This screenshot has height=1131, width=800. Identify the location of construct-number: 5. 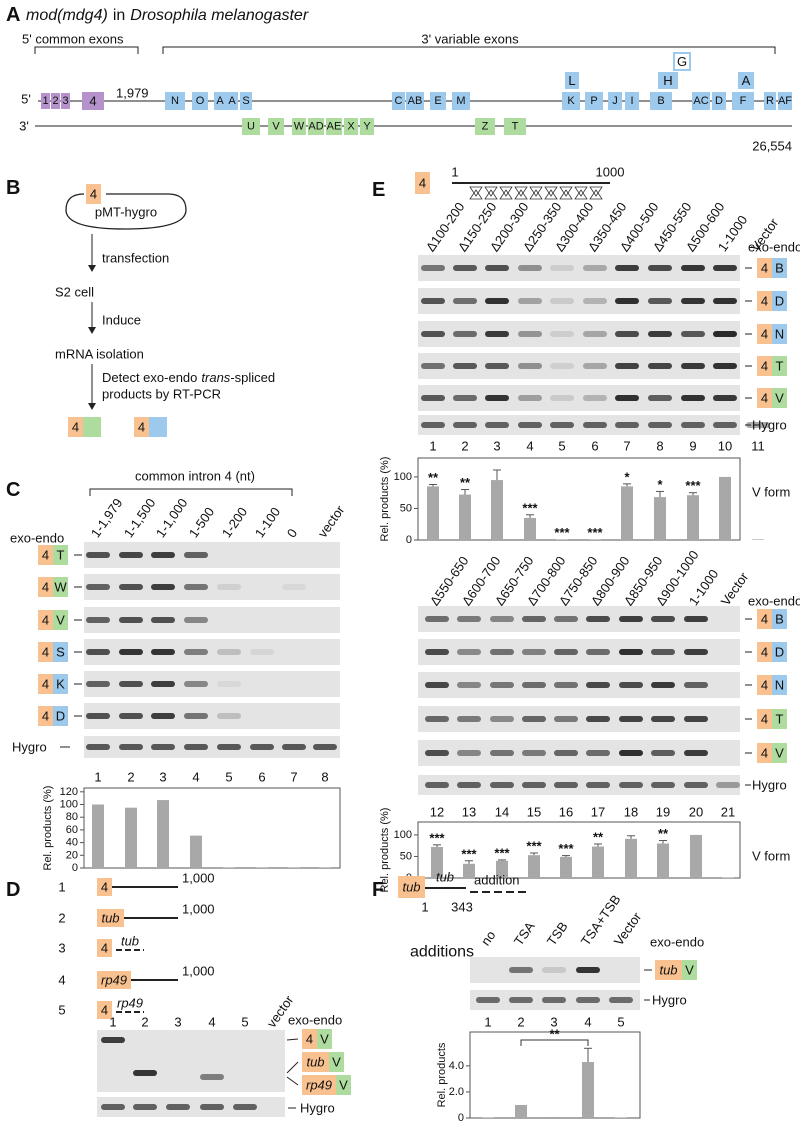
(61, 1010).